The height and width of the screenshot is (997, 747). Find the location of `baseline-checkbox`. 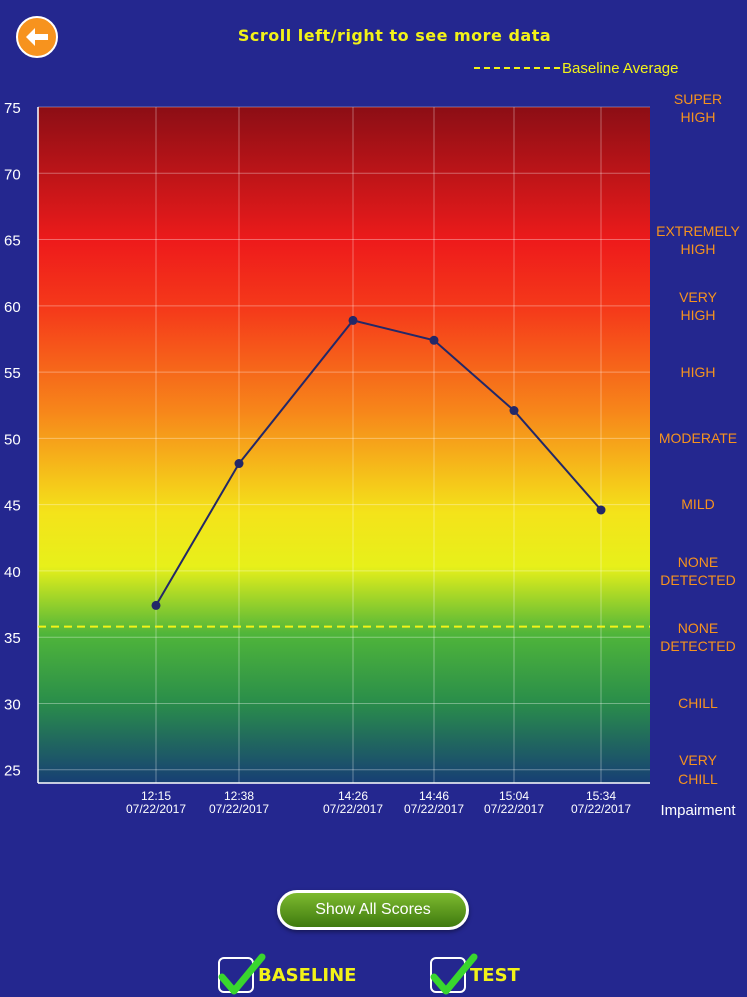

baseline-checkbox is located at coordinates (242, 974).